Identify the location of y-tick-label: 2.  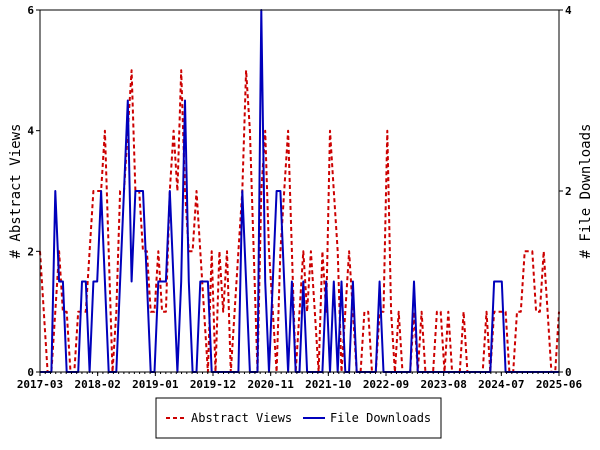
(30, 251).